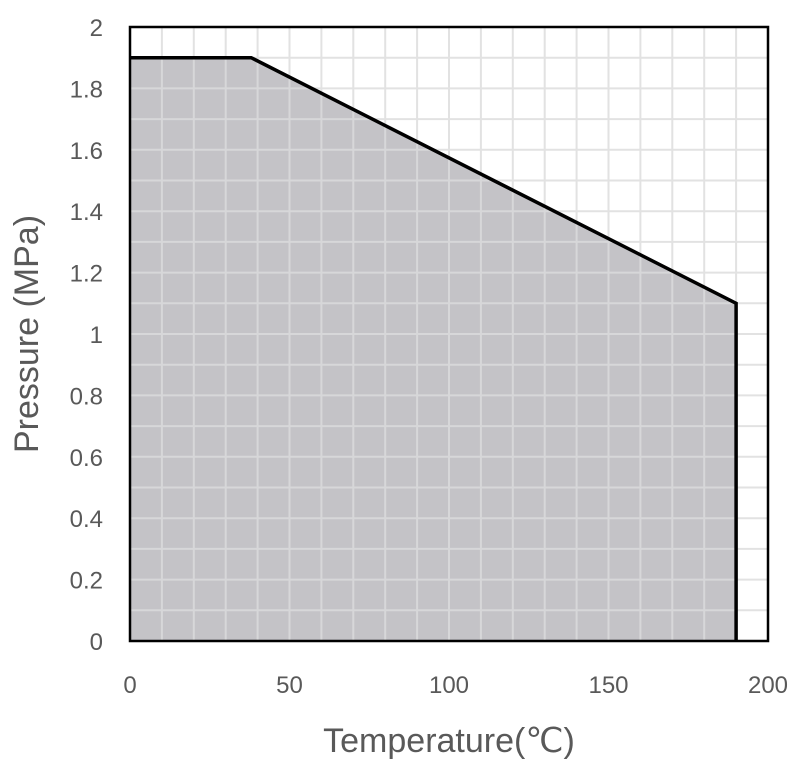  What do you see at coordinates (86, 212) in the screenshot?
I see `y-tick-label: 1.4` at bounding box center [86, 212].